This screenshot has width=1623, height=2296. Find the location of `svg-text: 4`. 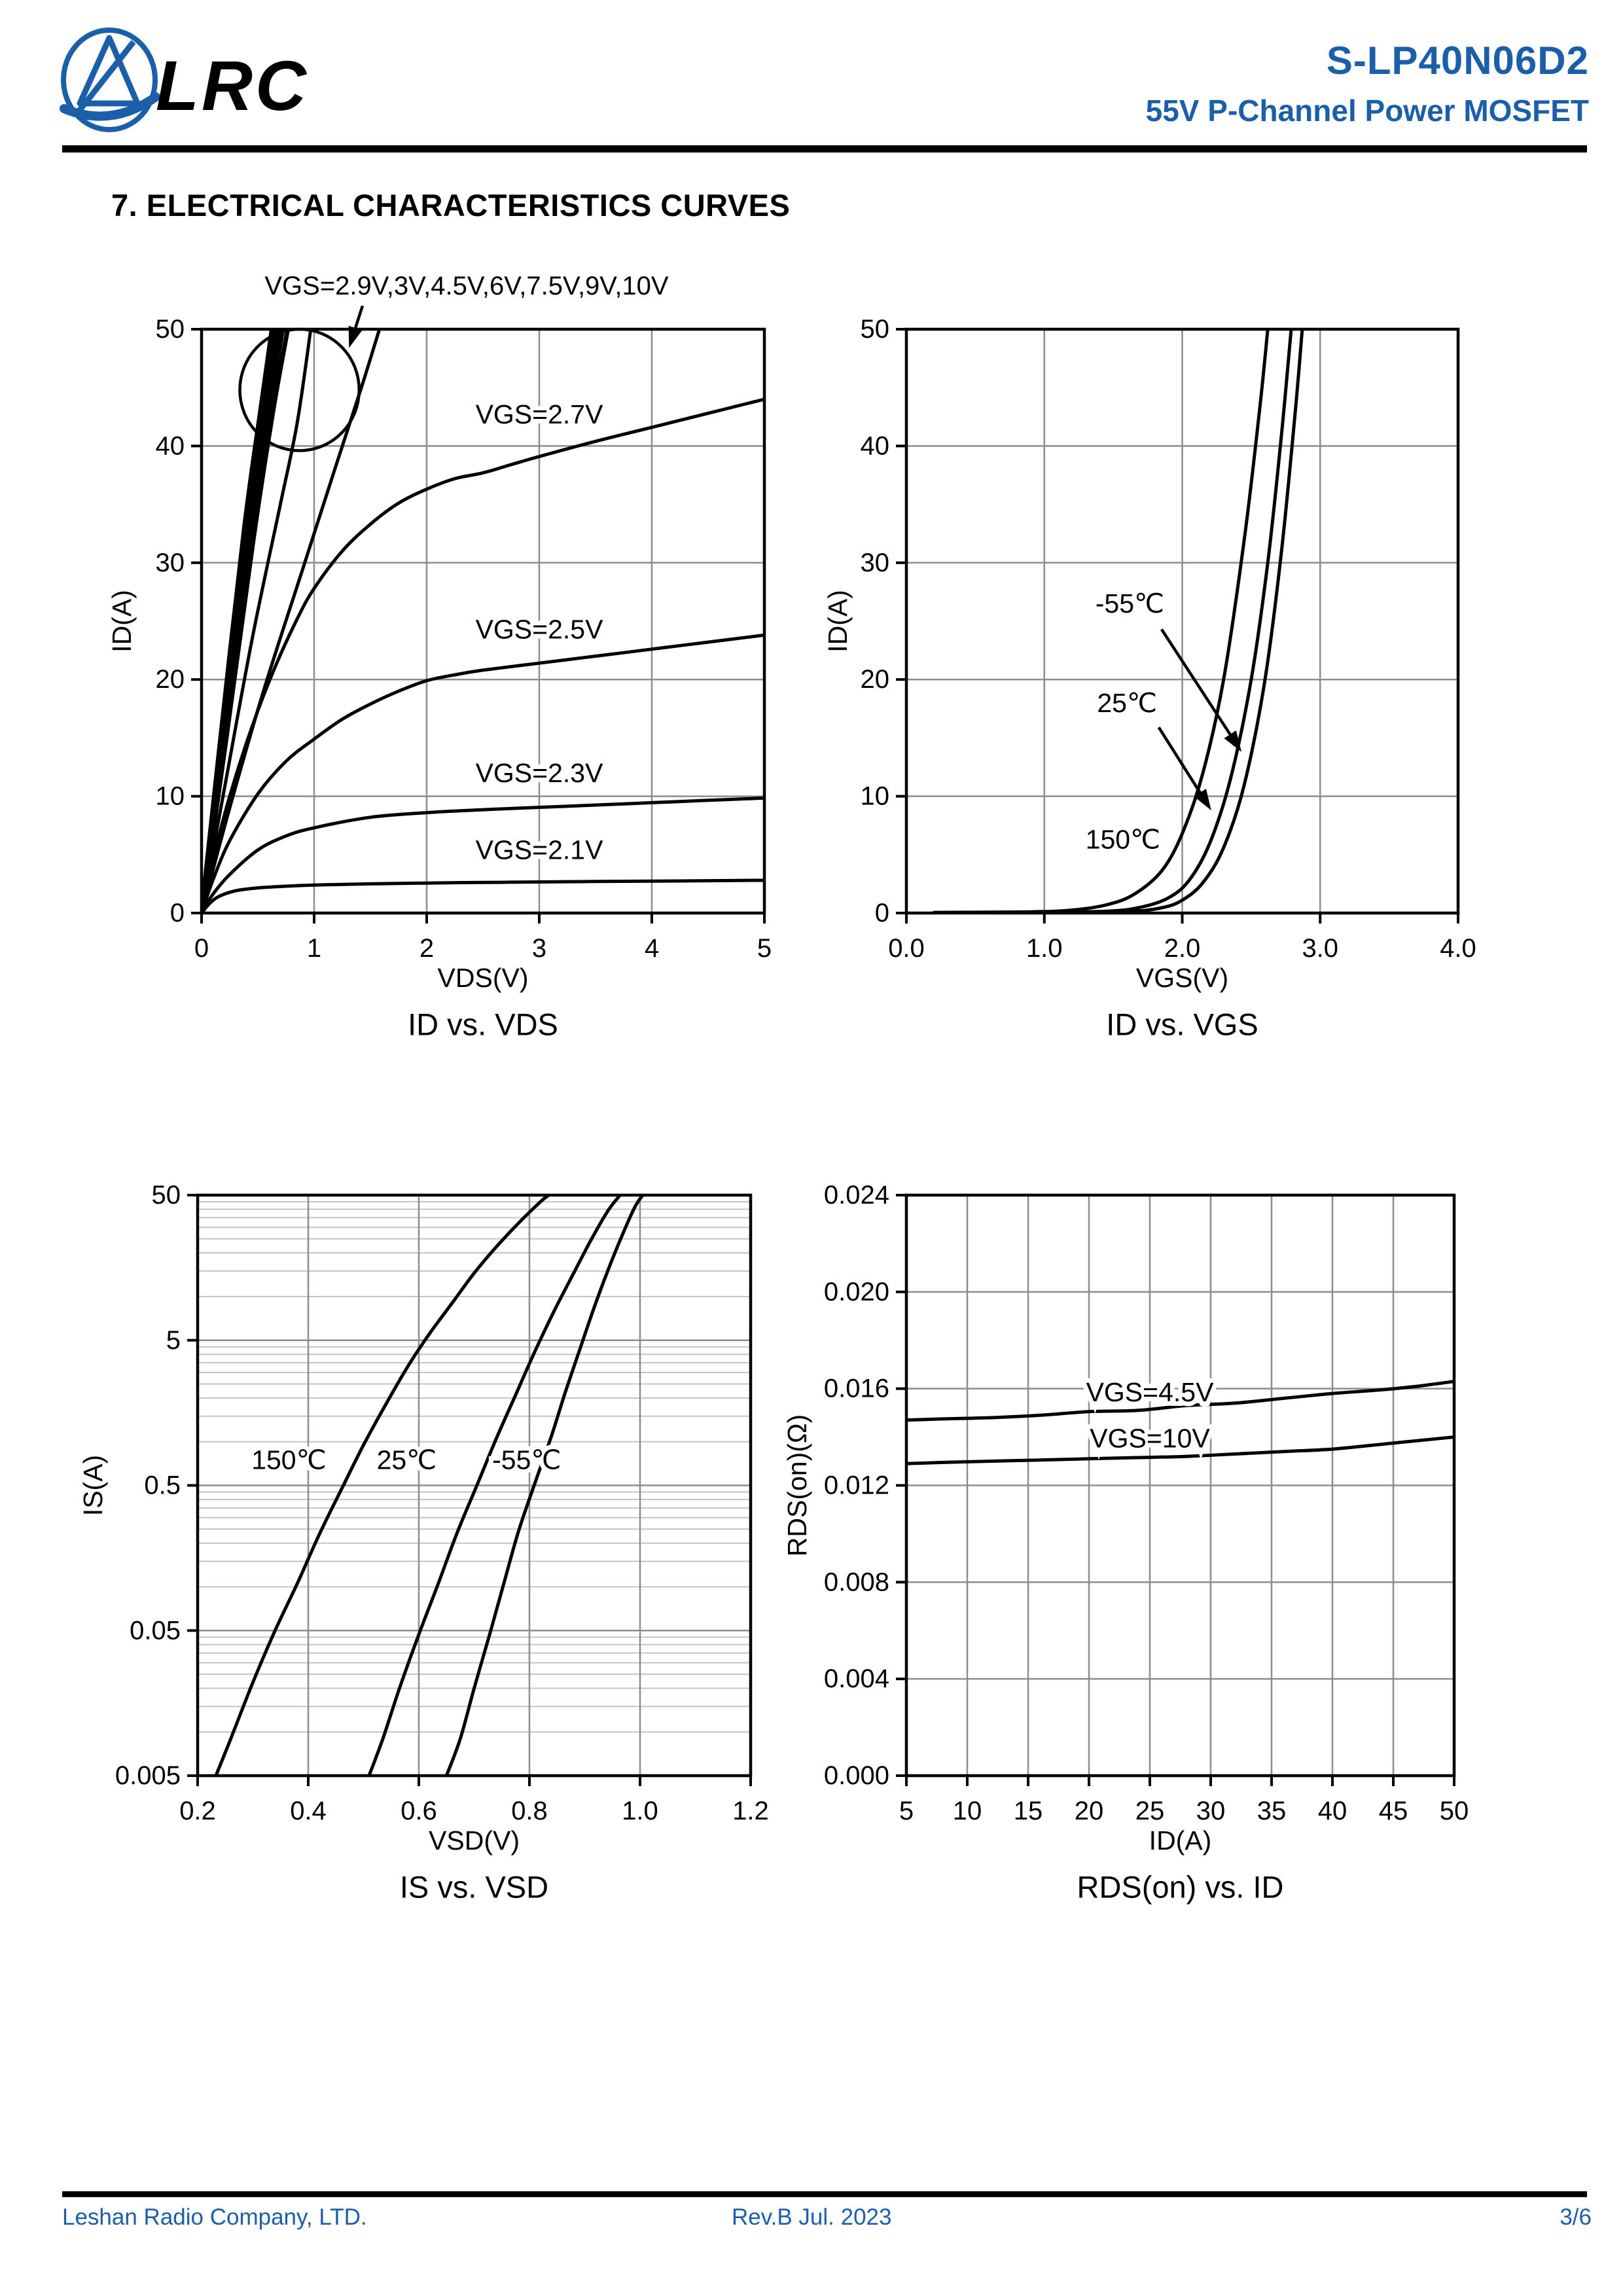

svg-text: 4 is located at coordinates (652, 948).